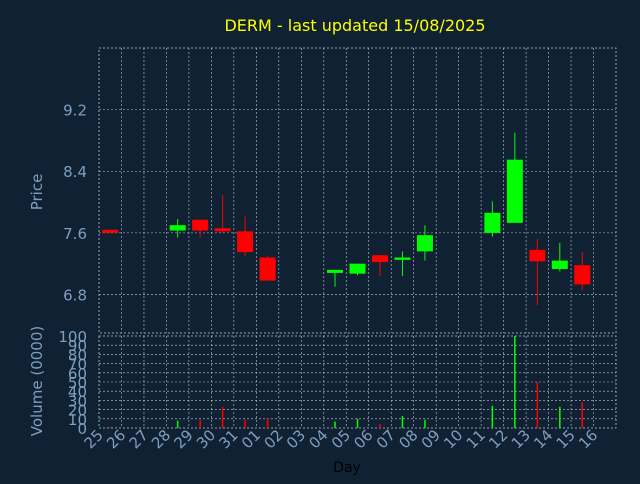  Describe the element at coordinates (77, 411) in the screenshot. I see `volume-y-tick-label: 20` at that location.